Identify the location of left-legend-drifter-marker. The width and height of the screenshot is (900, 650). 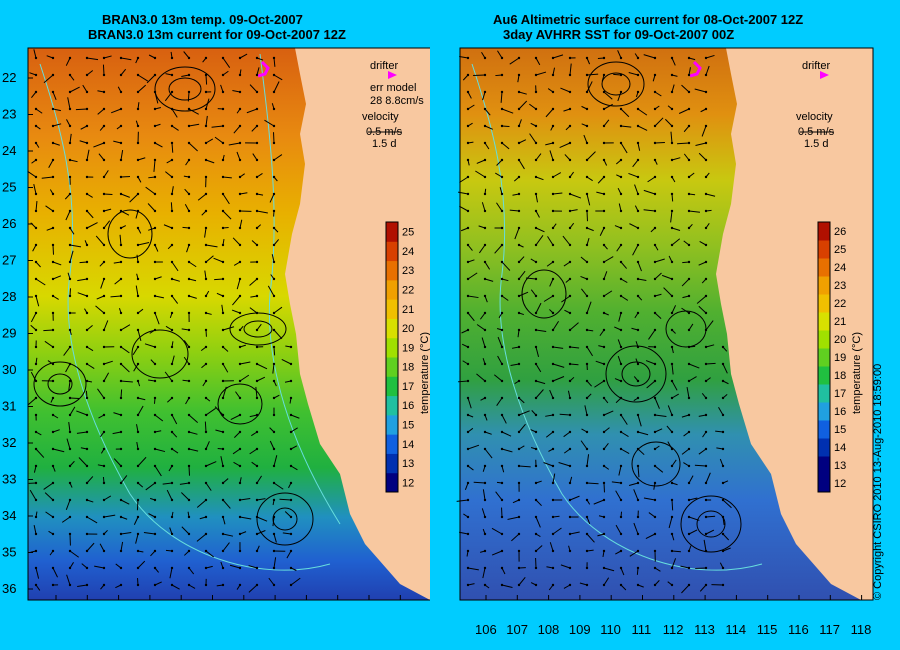
(392, 75).